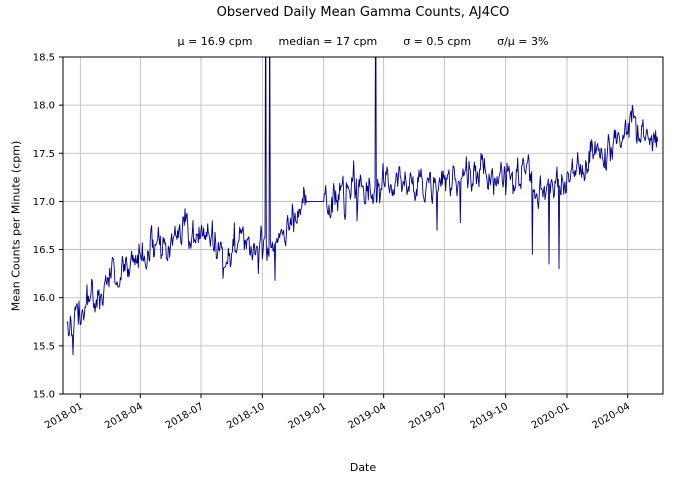  What do you see at coordinates (307, 416) in the screenshot?
I see `svg-text: 2019-01` at bounding box center [307, 416].